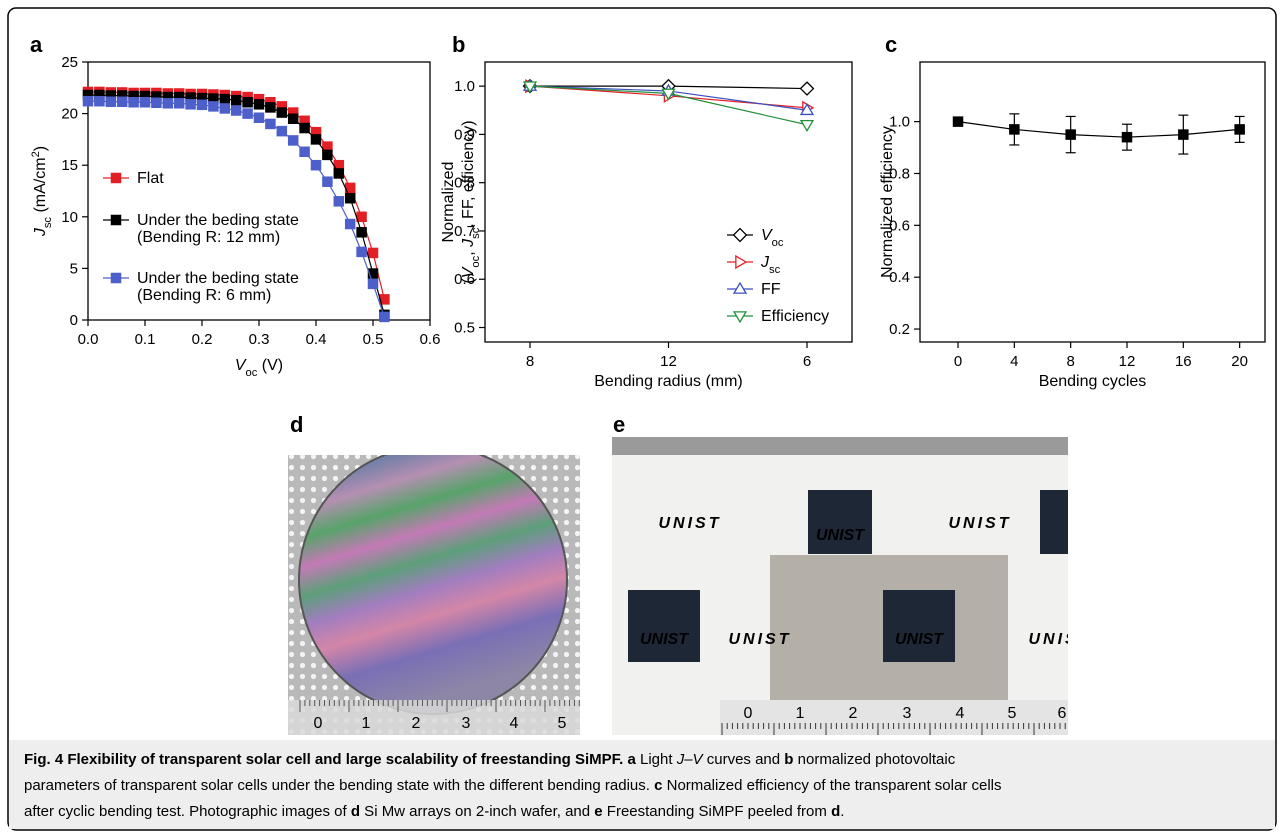 This screenshot has height=837, width=1284. What do you see at coordinates (468, 281) in the screenshot?
I see `text-segment: (` at bounding box center [468, 281].